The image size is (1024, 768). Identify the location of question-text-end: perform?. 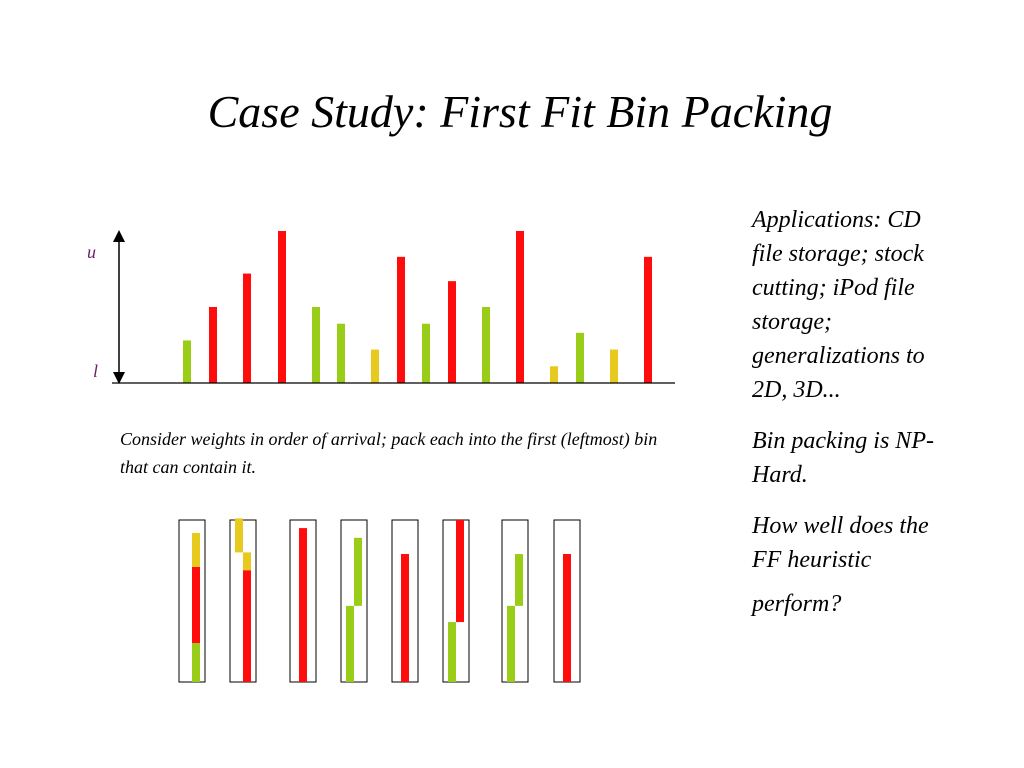
(797, 604).